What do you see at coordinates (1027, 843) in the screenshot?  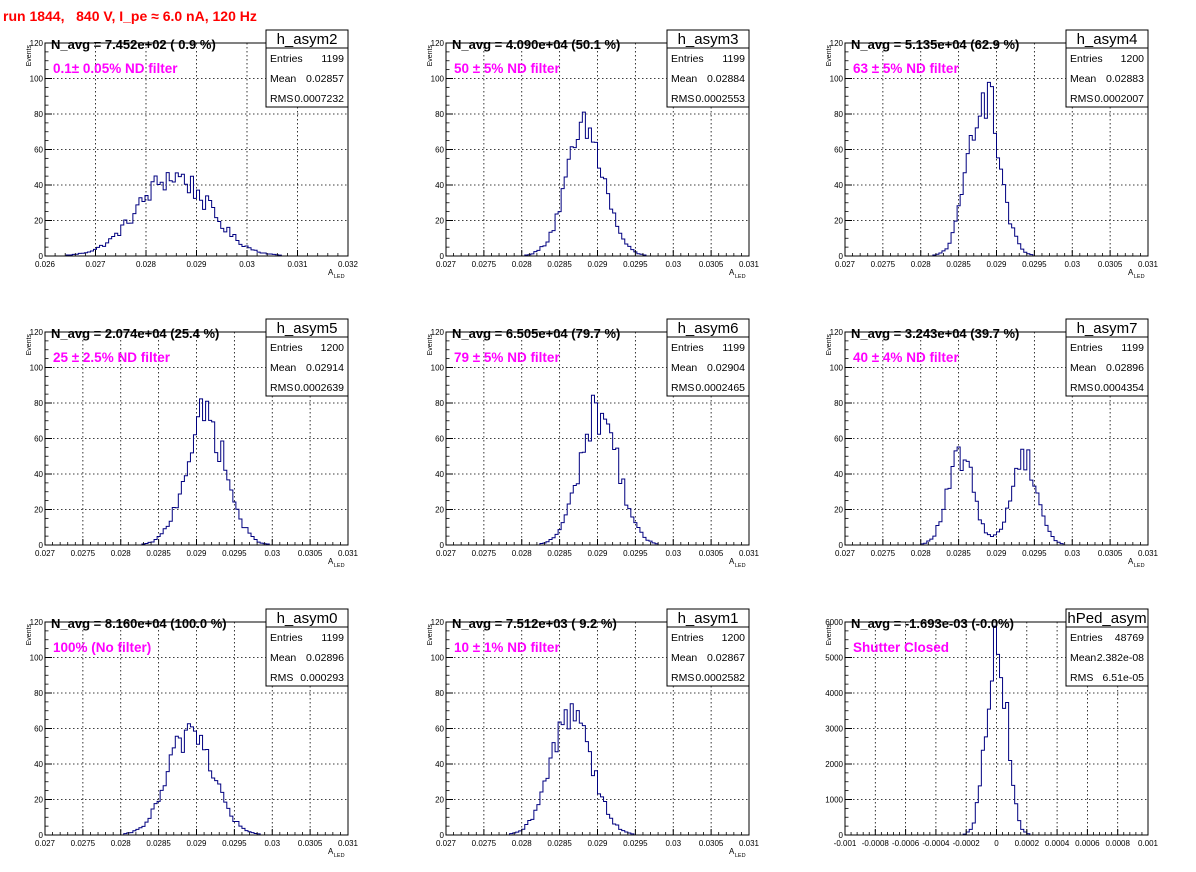 I see `x-tick-label: 0.0002` at bounding box center [1027, 843].